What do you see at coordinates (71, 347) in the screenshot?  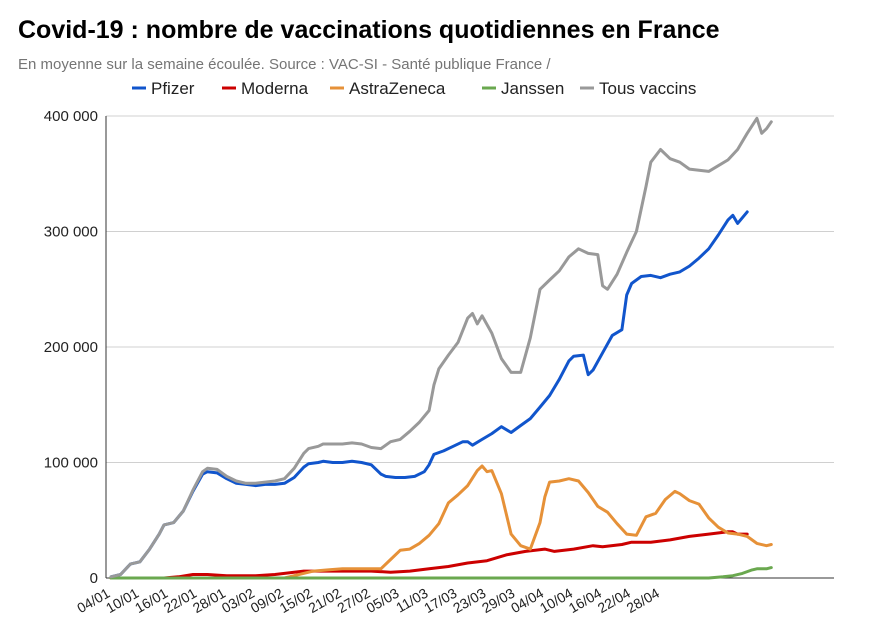 I see `y-tick-label: 200 000` at bounding box center [71, 347].